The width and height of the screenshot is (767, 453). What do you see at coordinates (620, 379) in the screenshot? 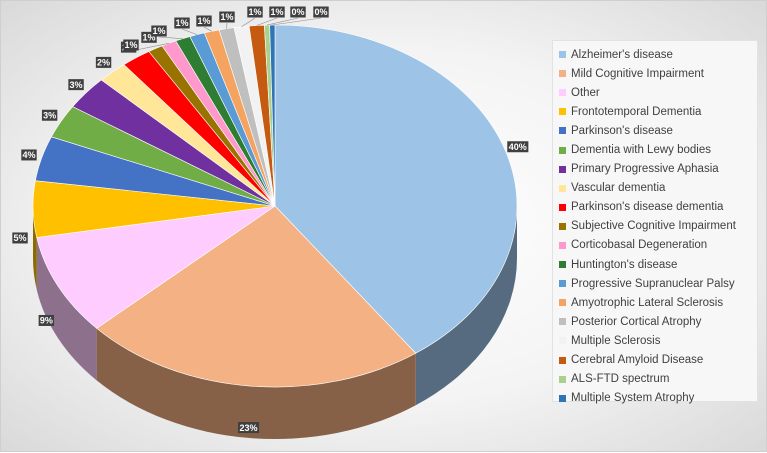
I see `legend-label: ALS-FTD spectrum` at bounding box center [620, 379].